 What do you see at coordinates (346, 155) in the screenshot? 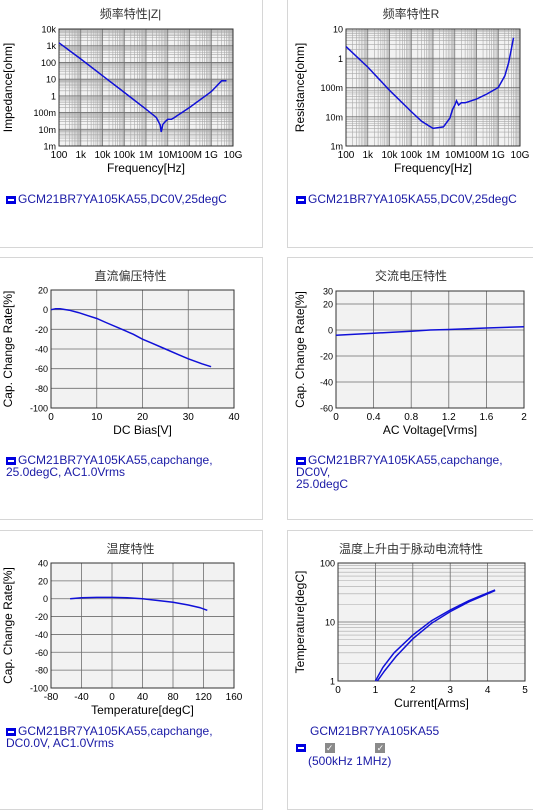
I see `x-tick-label: 100` at bounding box center [346, 155].